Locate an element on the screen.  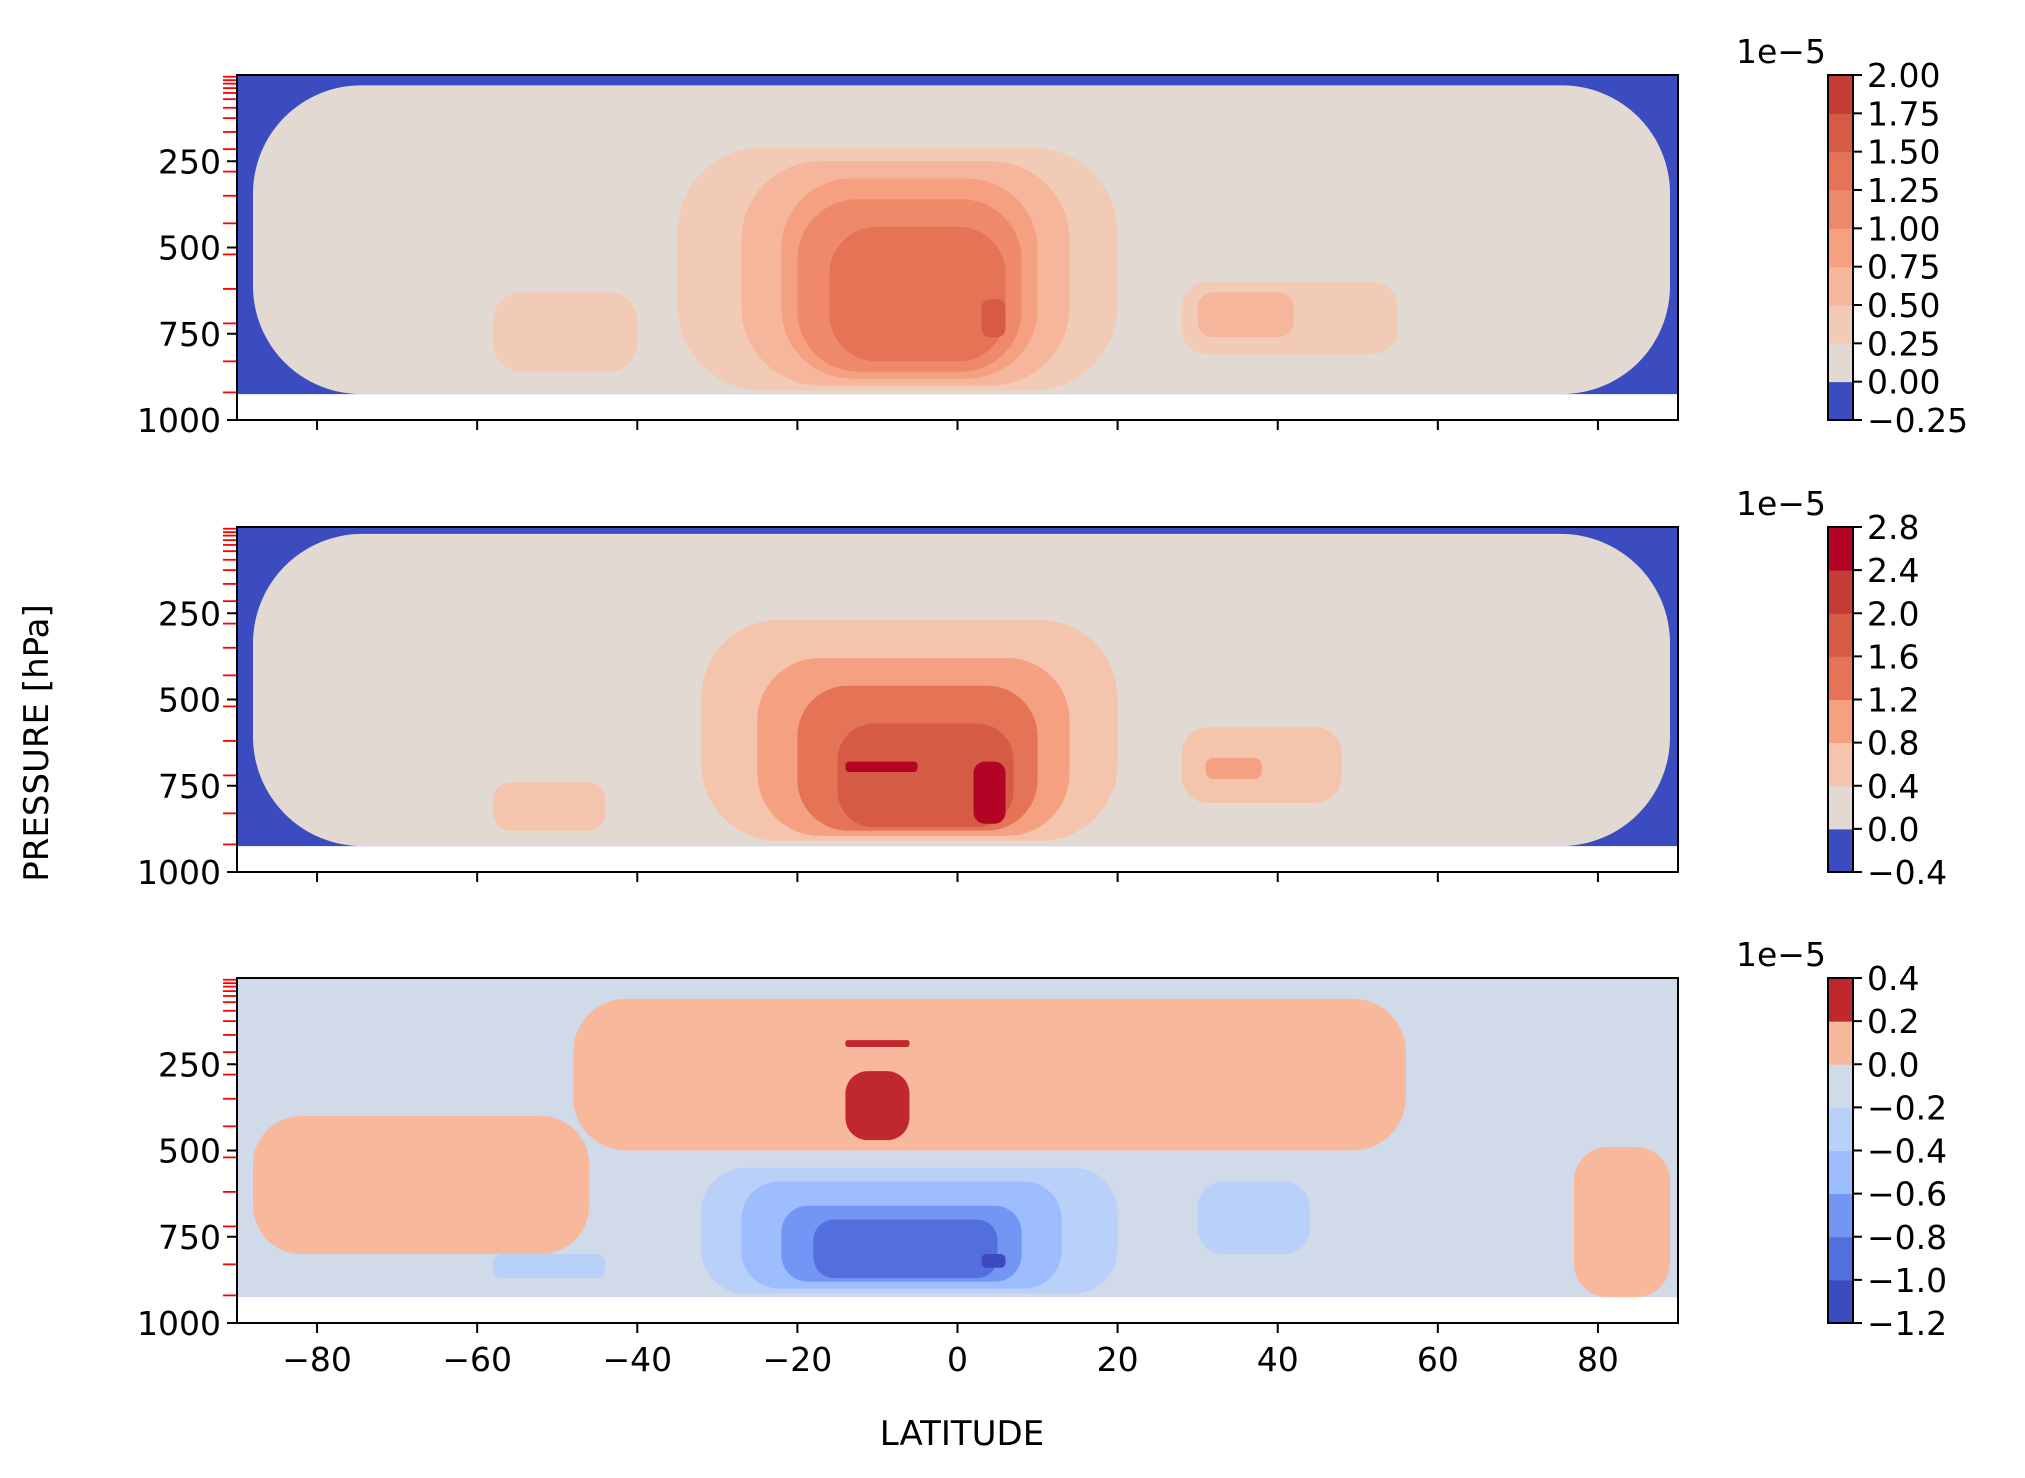
x-tick-label: 0 is located at coordinates (957, 1359).